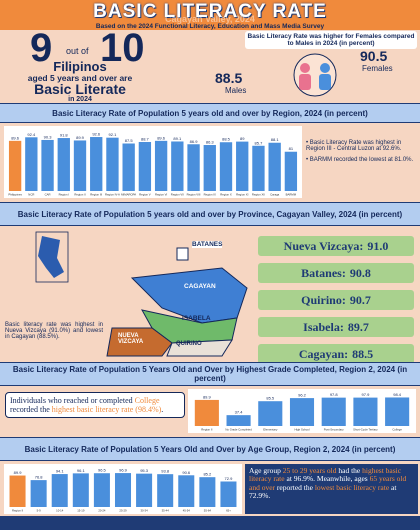 The height and width of the screenshot is (530, 420). Describe the element at coordinates (378, 245) in the screenshot. I see `province-value: 91.0` at that location.